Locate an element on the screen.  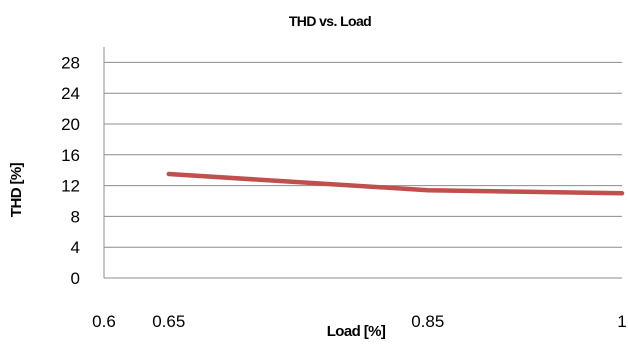
chart-title: THD vs. Load is located at coordinates (330, 21).